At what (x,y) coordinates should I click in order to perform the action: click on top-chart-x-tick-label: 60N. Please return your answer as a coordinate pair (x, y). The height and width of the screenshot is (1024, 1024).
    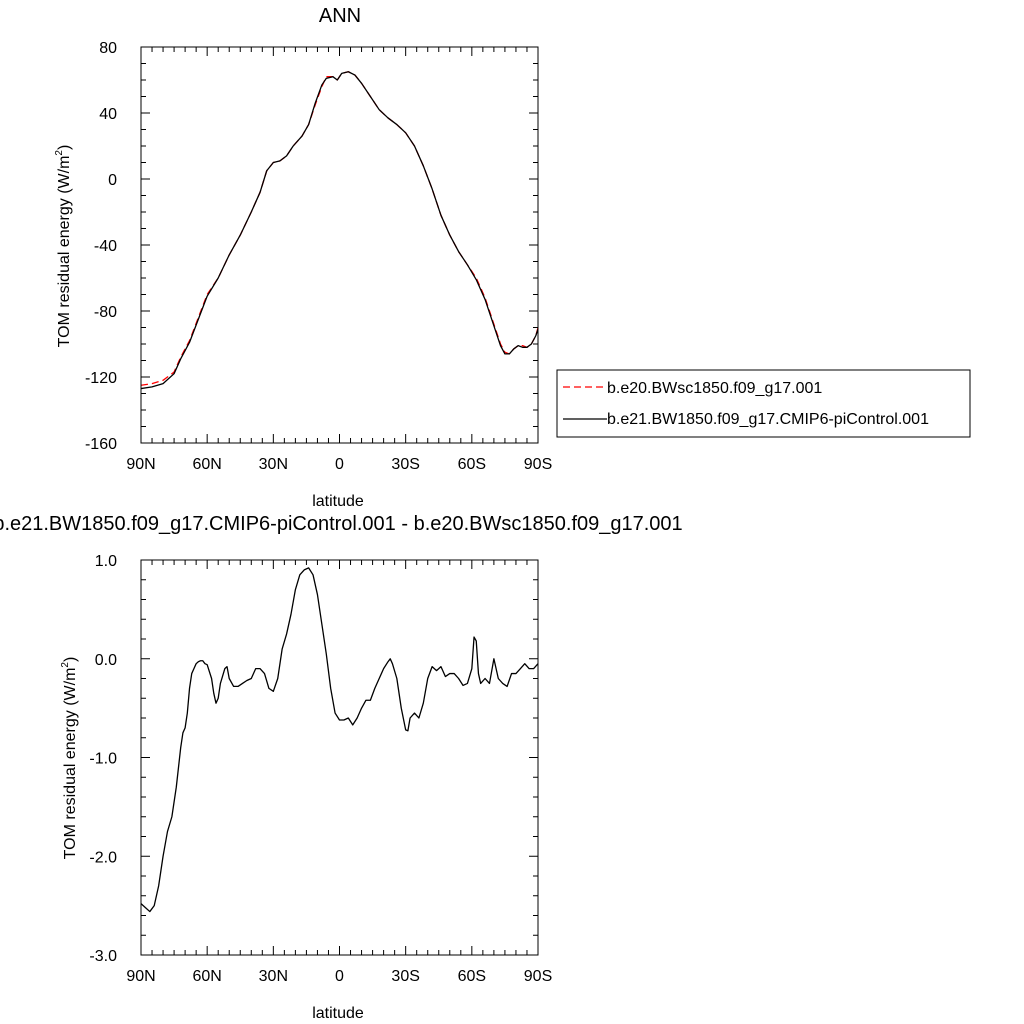
    Looking at the image, I should click on (206, 464).